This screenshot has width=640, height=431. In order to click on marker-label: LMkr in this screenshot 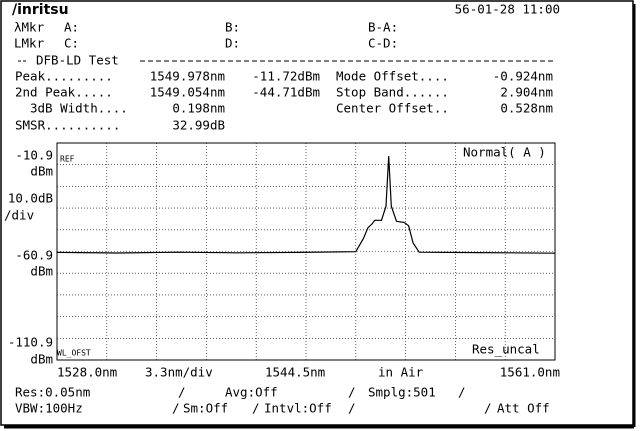, I will do `click(29, 43)`.